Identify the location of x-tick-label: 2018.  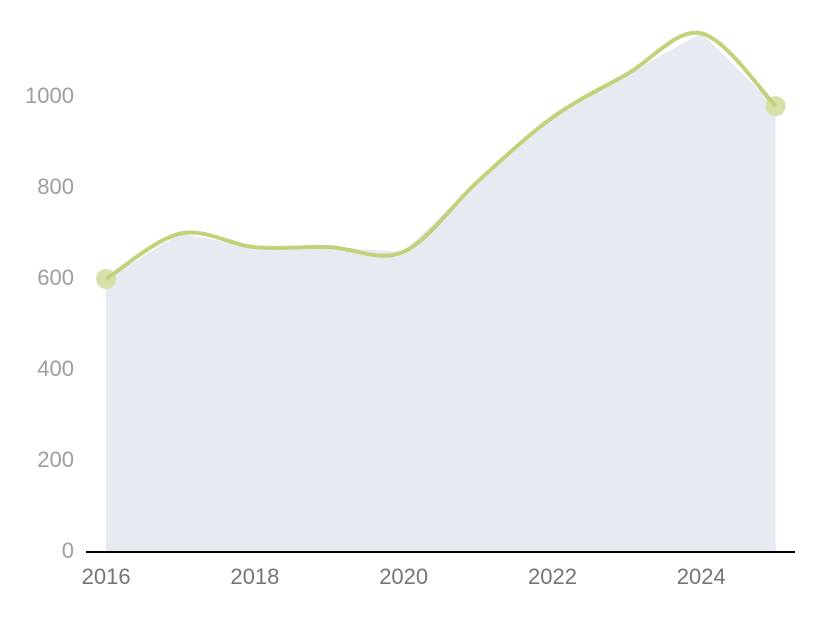
(254, 576).